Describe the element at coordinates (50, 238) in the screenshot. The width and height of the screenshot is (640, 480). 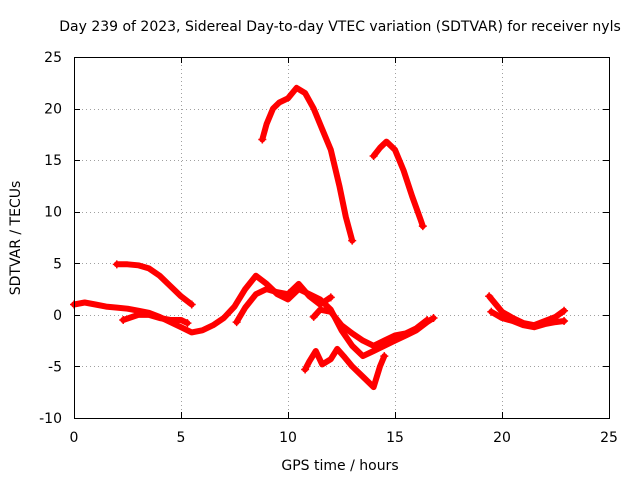
I see `y-tick-labels: -10 -5 0 5 10 15 20 25` at that location.